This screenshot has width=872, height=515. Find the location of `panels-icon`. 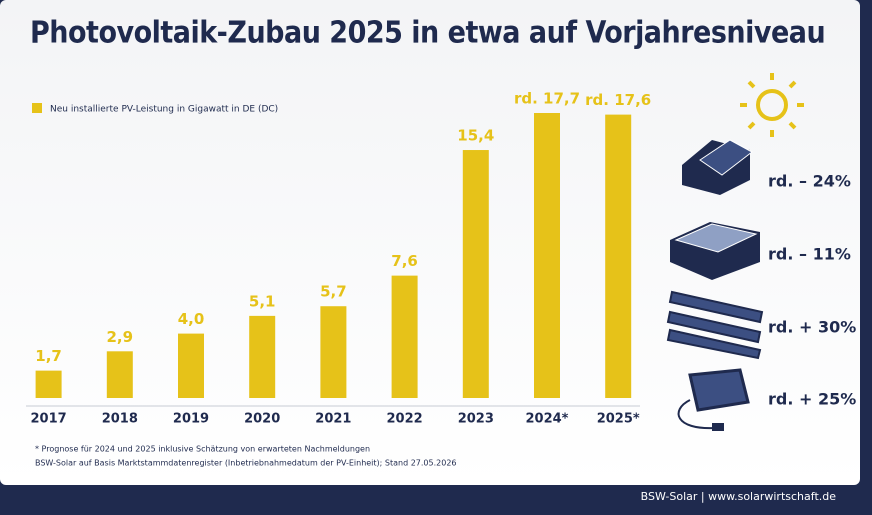

panels-icon is located at coordinates (715, 325).